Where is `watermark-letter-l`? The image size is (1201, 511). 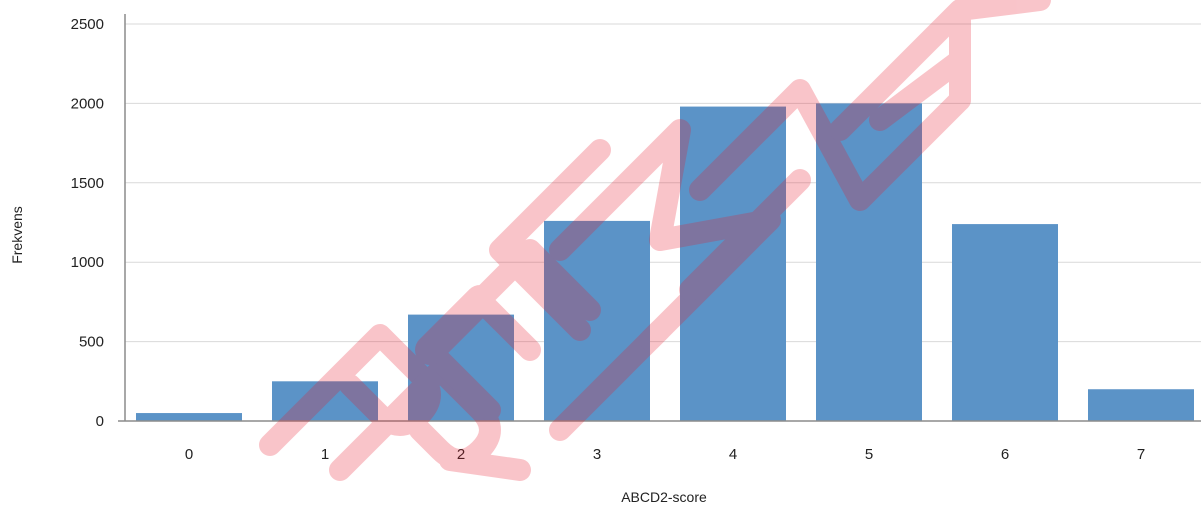 watermark-letter-l is located at coordinates (550, 240).